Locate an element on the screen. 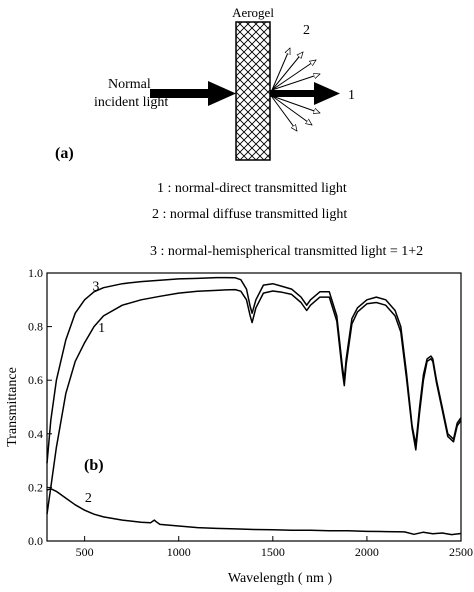 Image resolution: width=474 pixels, height=592 pixels. direct-ray-label: 1 is located at coordinates (351, 95).